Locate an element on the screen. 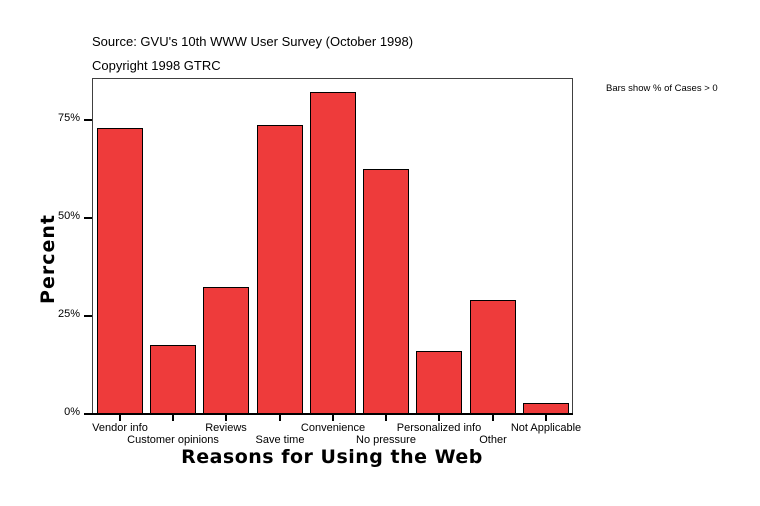 This screenshot has height=506, width=760. x-tick-label: No pressure is located at coordinates (386, 440).